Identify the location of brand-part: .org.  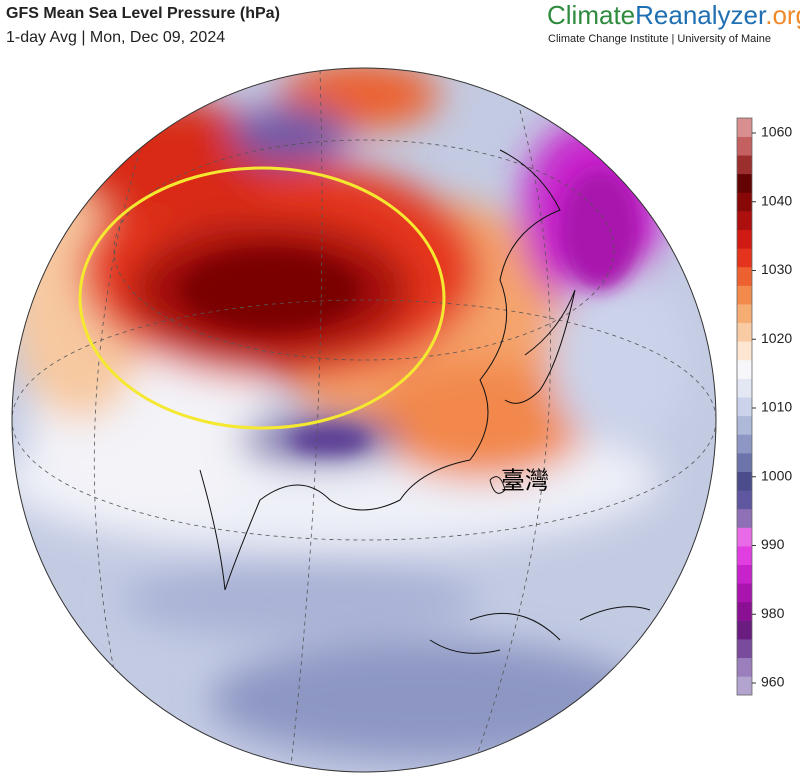
(782, 15).